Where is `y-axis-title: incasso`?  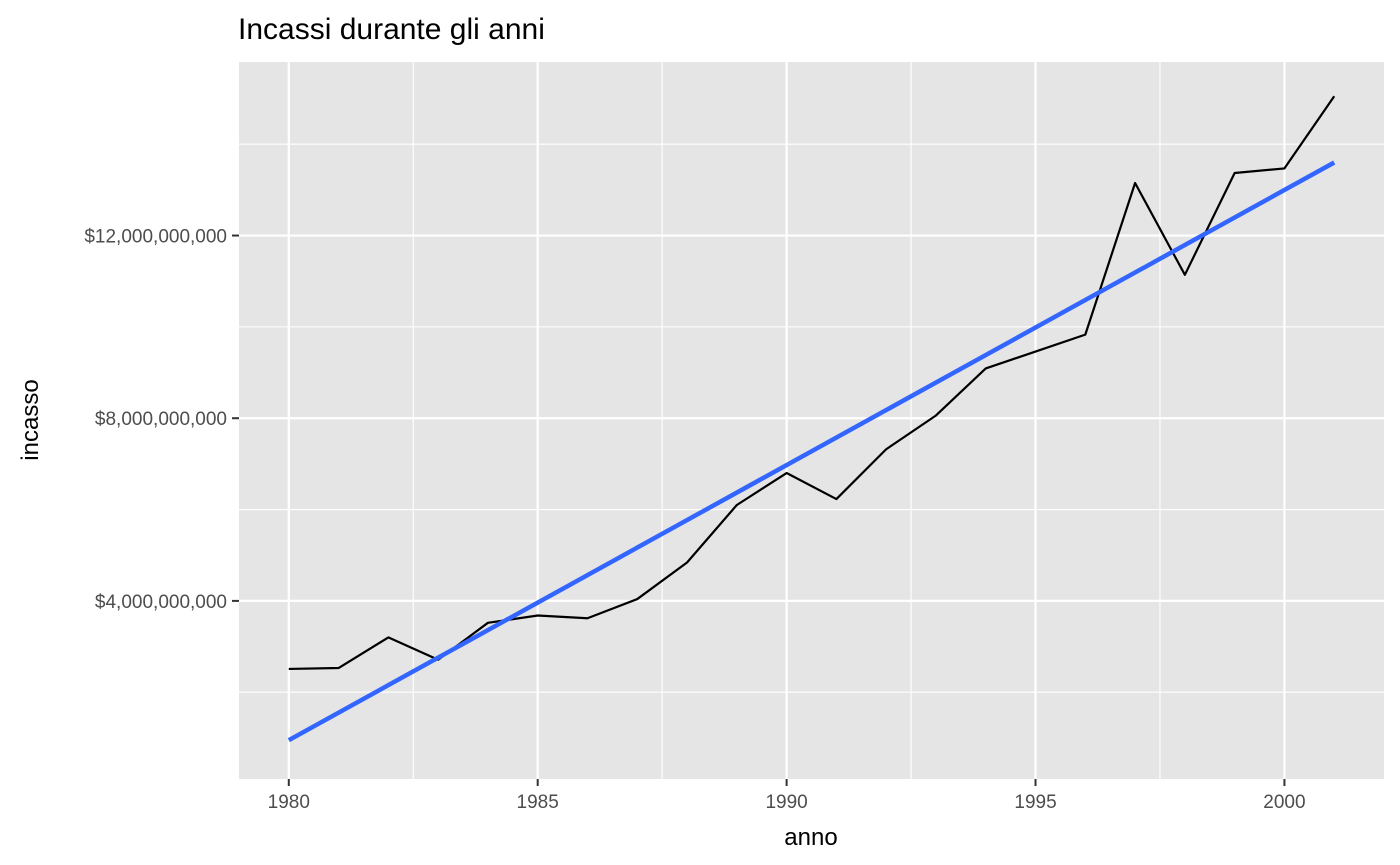
y-axis-title: incasso is located at coordinates (30, 419).